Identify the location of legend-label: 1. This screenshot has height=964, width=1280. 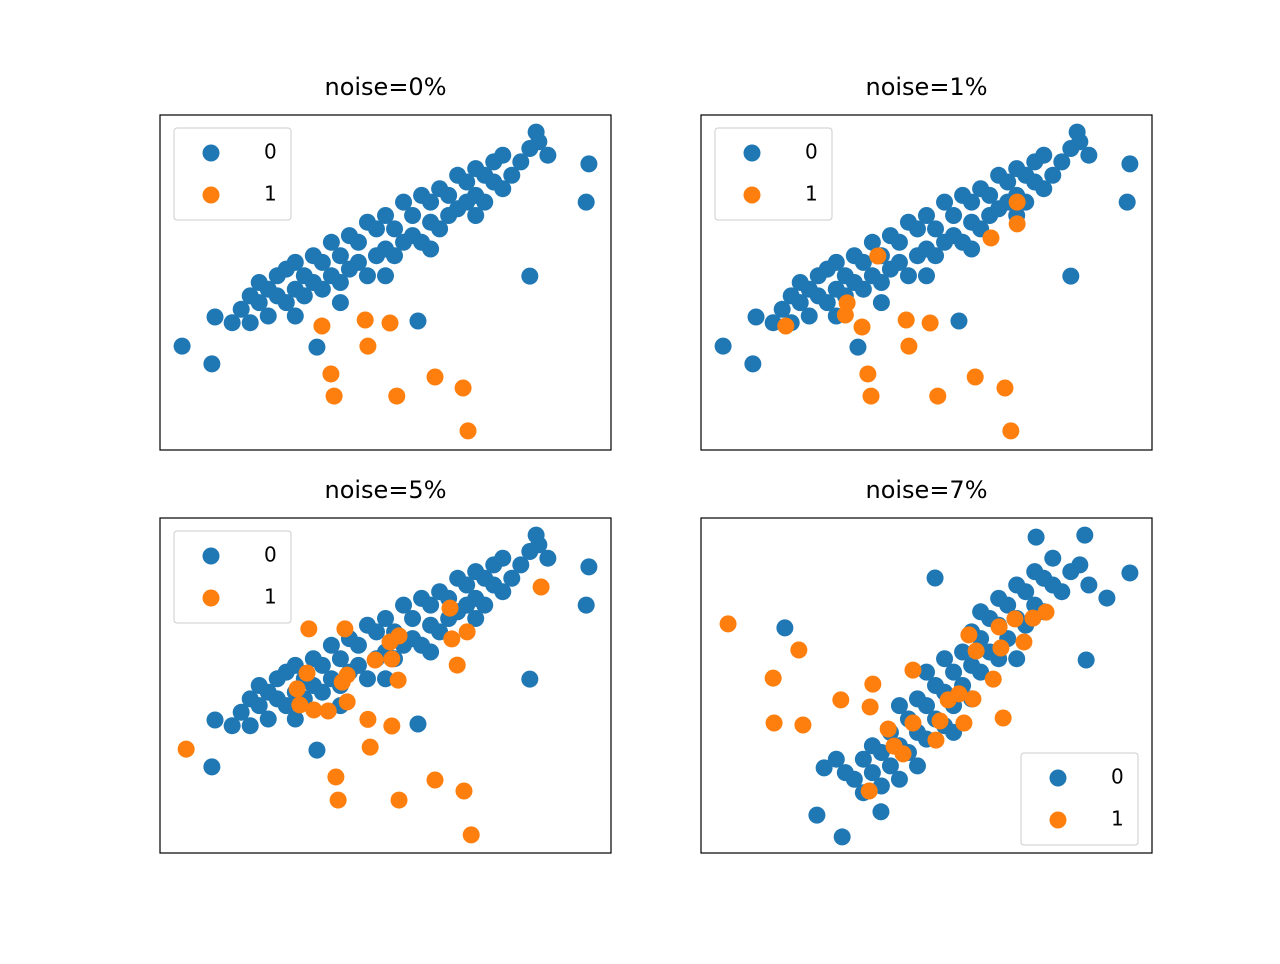
(270, 597).